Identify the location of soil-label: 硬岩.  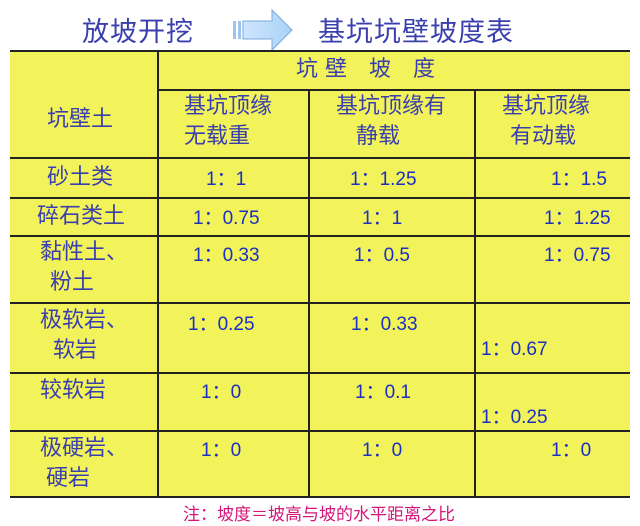
(68, 478).